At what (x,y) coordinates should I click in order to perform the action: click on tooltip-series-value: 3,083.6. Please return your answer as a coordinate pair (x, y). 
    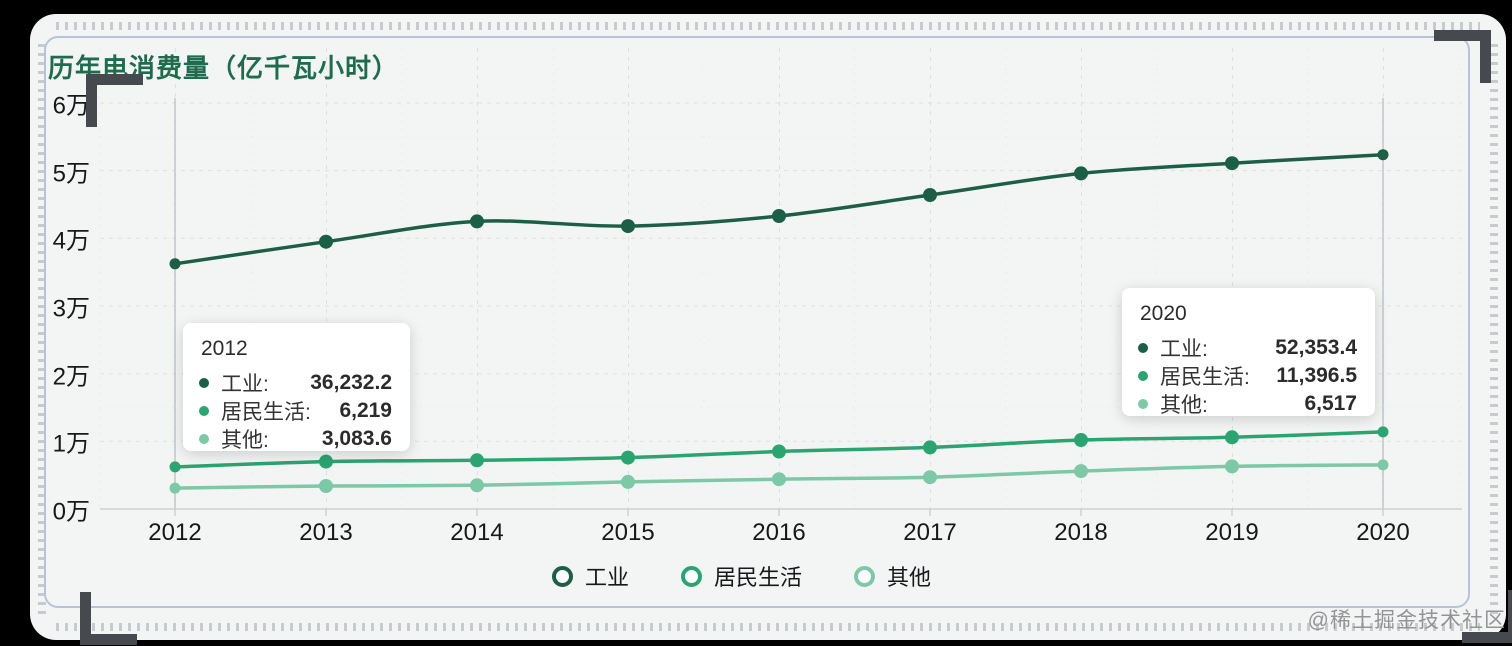
    Looking at the image, I should click on (356, 438).